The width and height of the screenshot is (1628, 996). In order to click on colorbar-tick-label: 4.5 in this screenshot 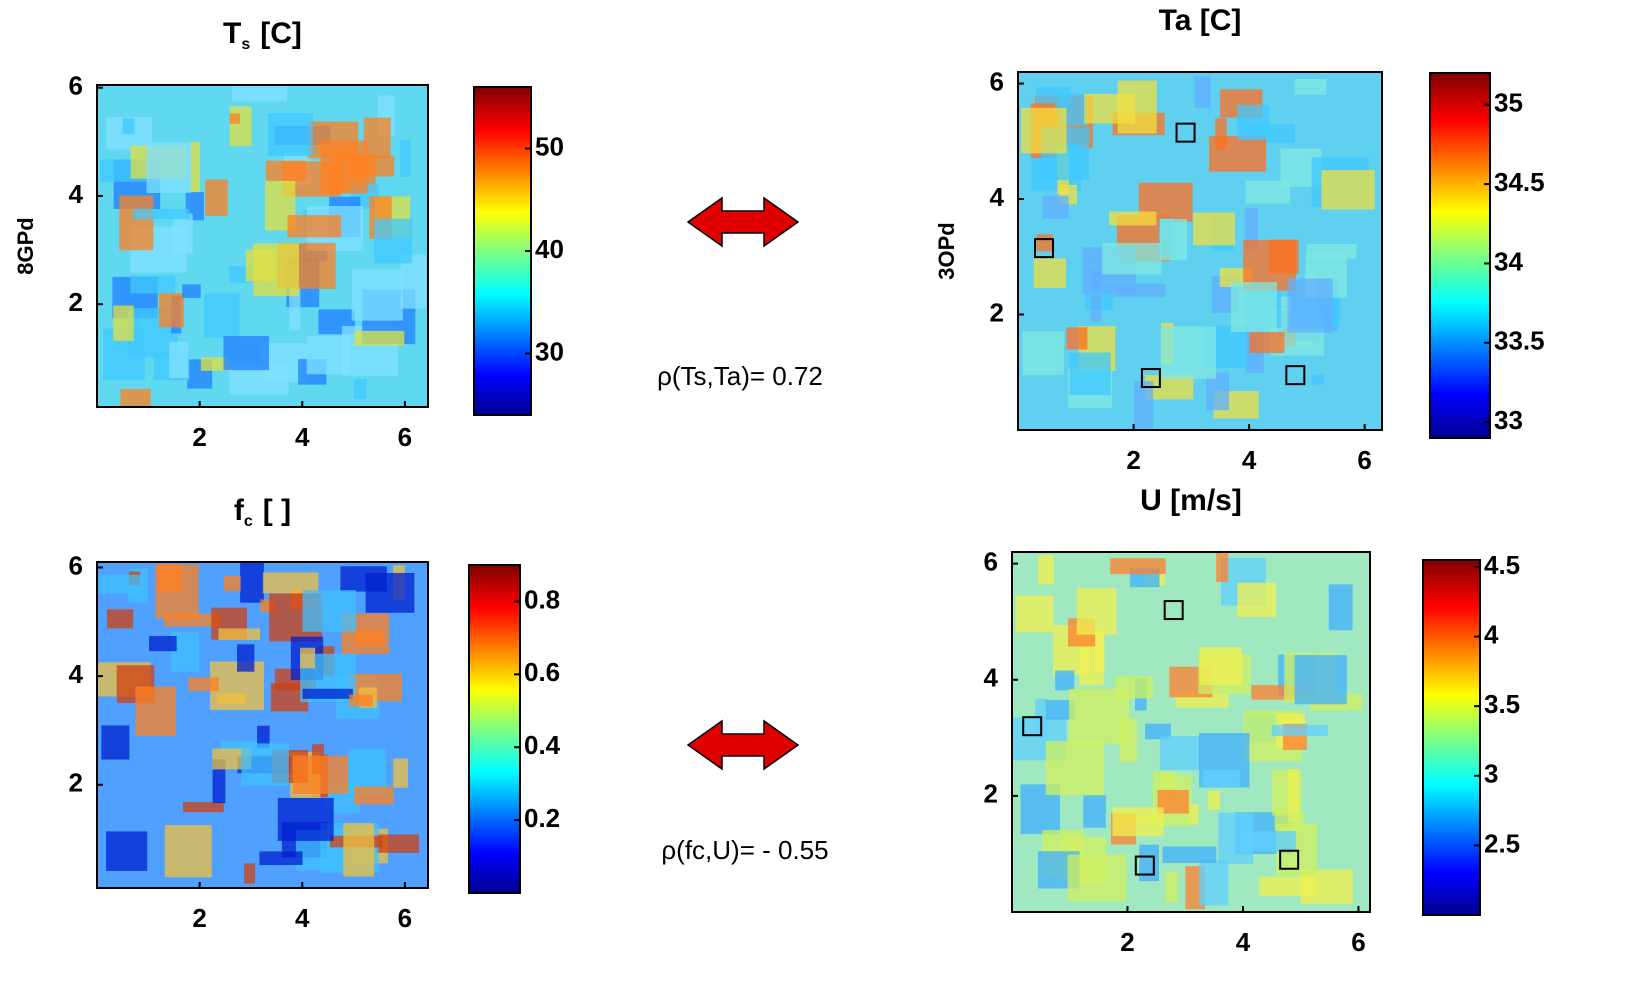, I will do `click(1502, 565)`.